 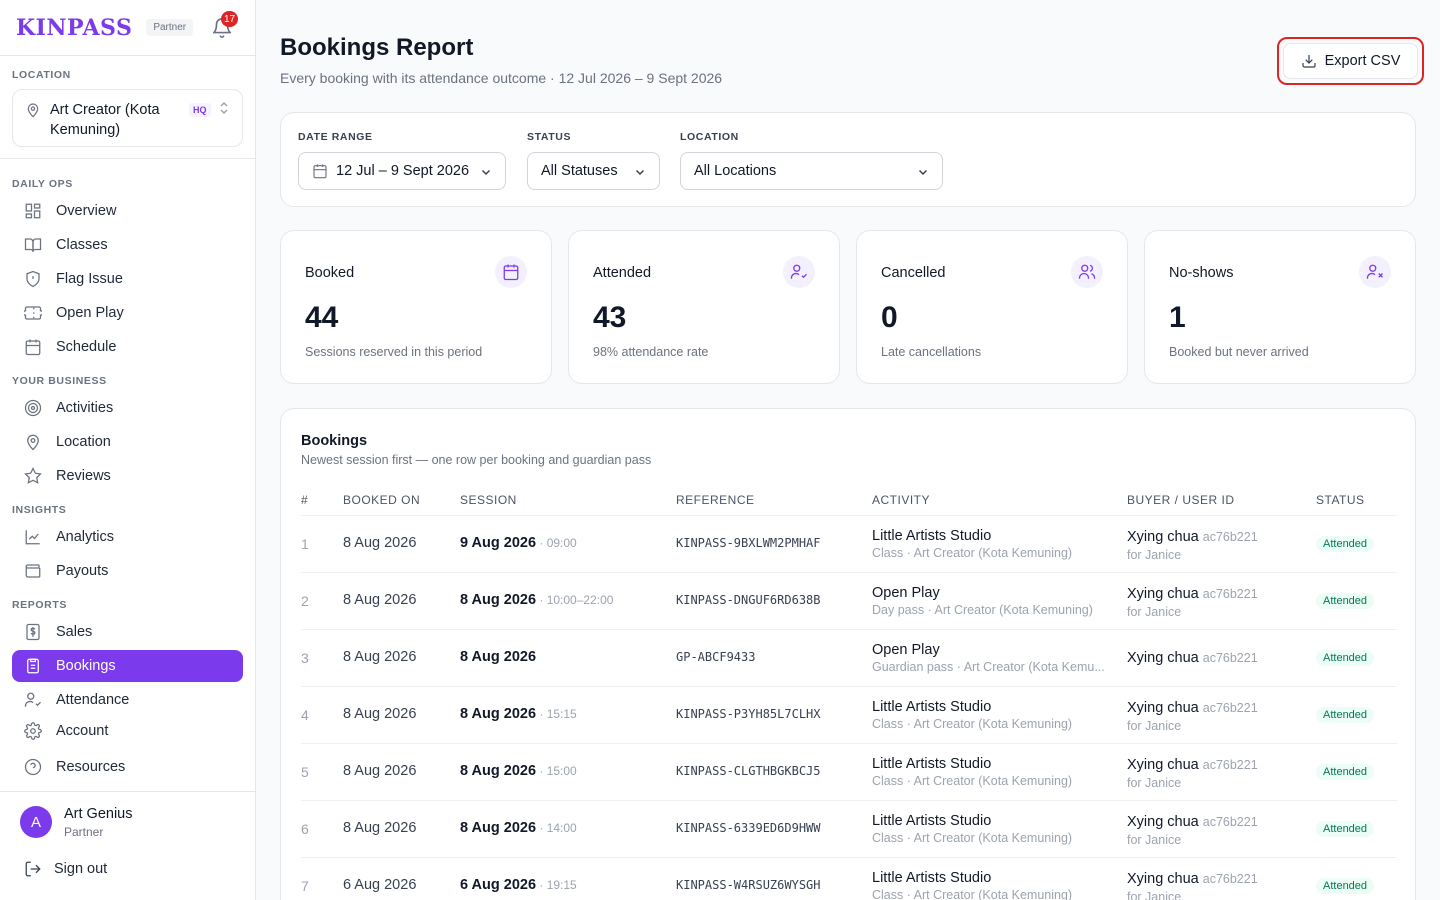 I want to click on export-label: Export CSV, so click(x=1362, y=61).